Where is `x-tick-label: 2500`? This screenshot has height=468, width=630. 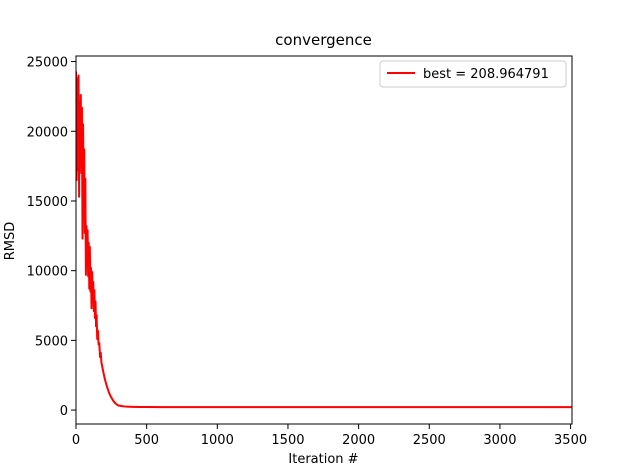
x-tick-label: 2500 is located at coordinates (429, 440).